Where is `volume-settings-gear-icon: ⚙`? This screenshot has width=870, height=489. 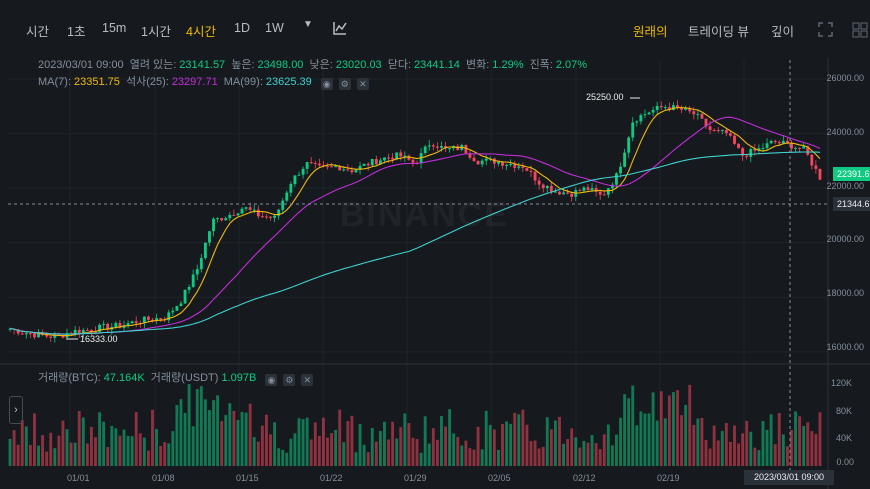 volume-settings-gear-icon: ⚙ is located at coordinates (289, 380).